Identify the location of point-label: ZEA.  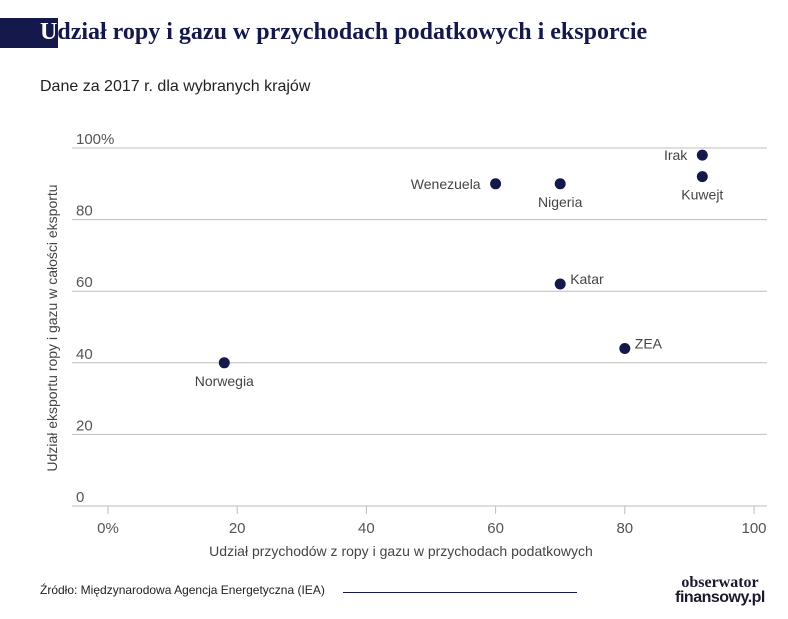
(649, 343).